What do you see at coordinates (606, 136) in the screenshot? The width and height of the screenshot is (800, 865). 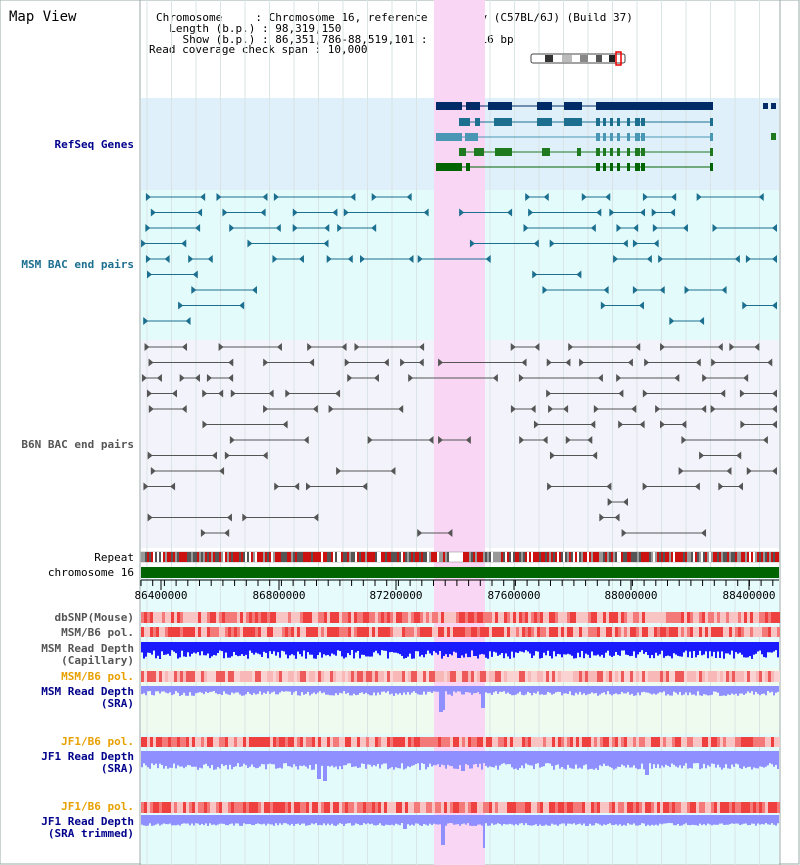 I see `refseq-gene-track` at bounding box center [606, 136].